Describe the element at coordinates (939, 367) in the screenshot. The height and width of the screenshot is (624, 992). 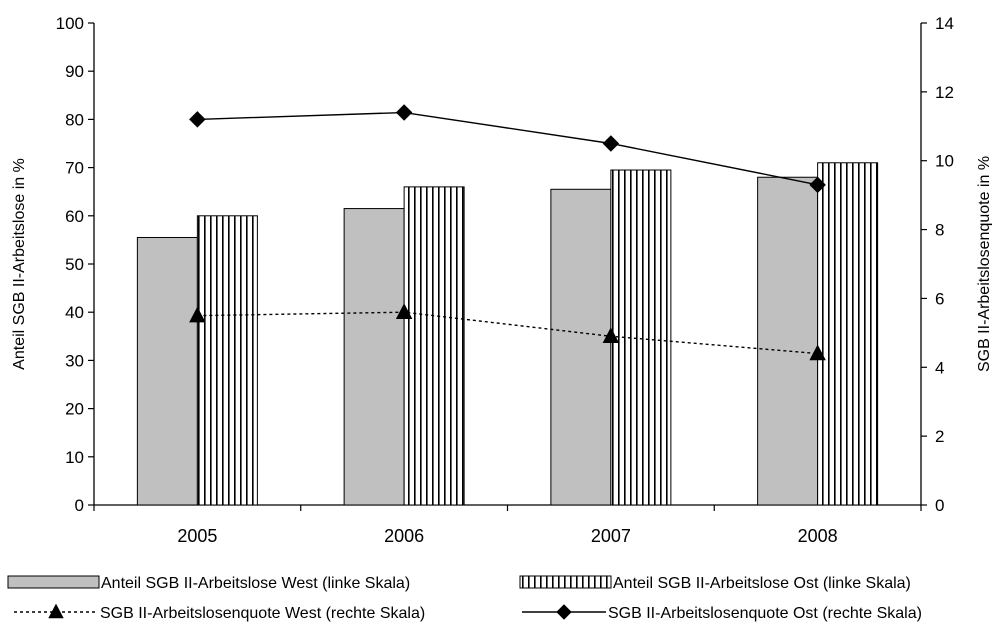
I see `right-tick-label: 4` at that location.